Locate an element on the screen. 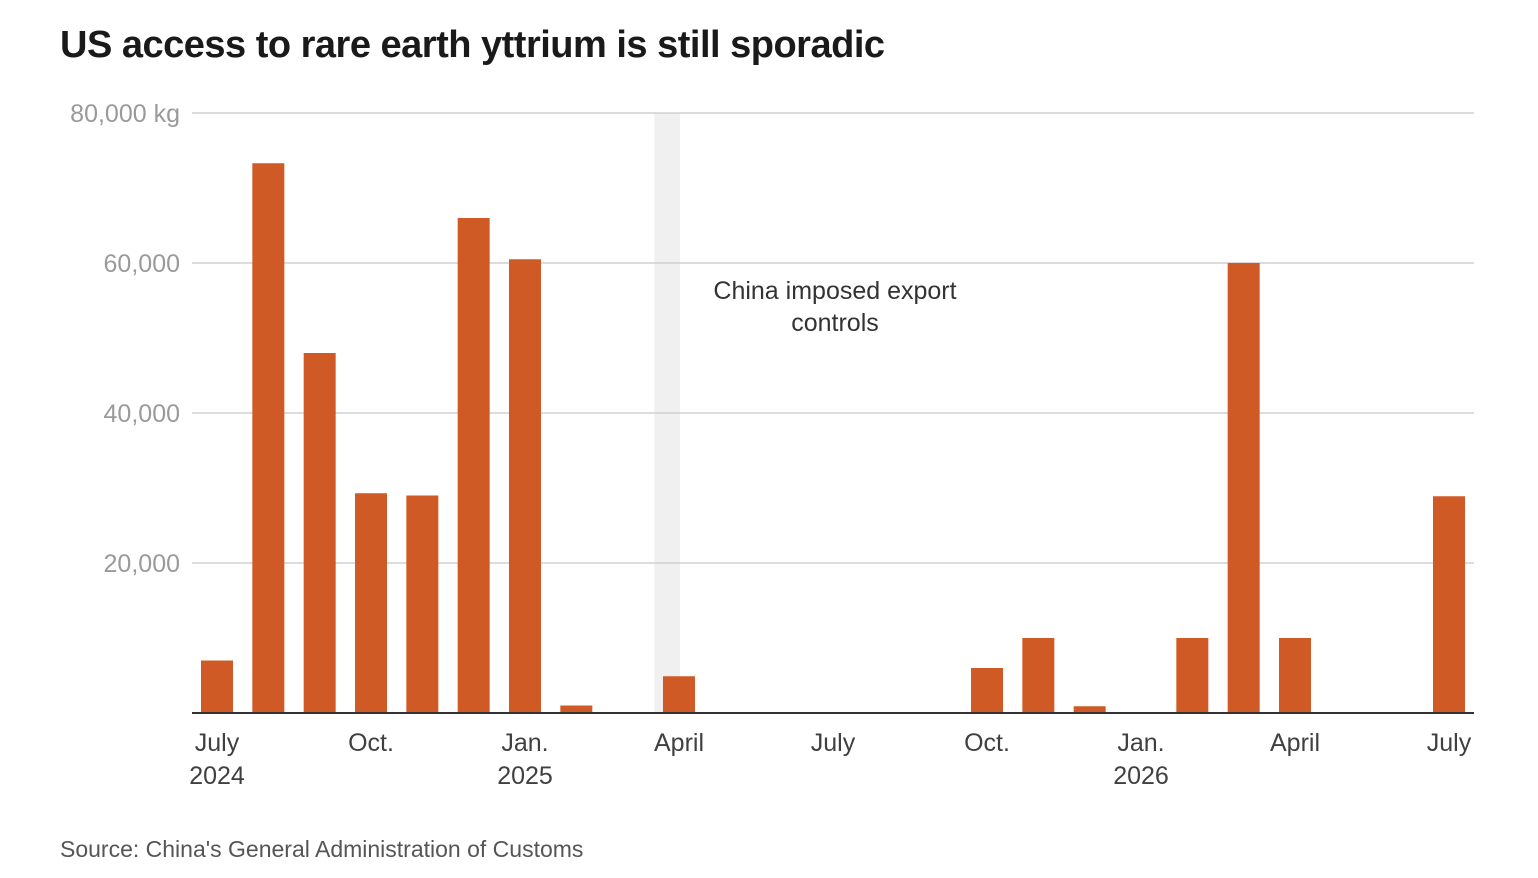 The image size is (1538, 878). y-tick-label: 20,000 is located at coordinates (142, 564).